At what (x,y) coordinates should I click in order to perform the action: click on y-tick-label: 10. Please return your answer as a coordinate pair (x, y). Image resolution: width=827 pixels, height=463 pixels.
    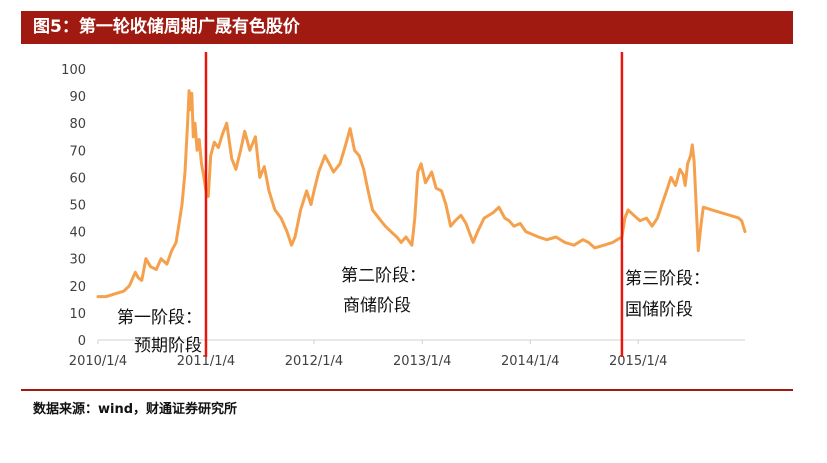
    Looking at the image, I should click on (77, 314).